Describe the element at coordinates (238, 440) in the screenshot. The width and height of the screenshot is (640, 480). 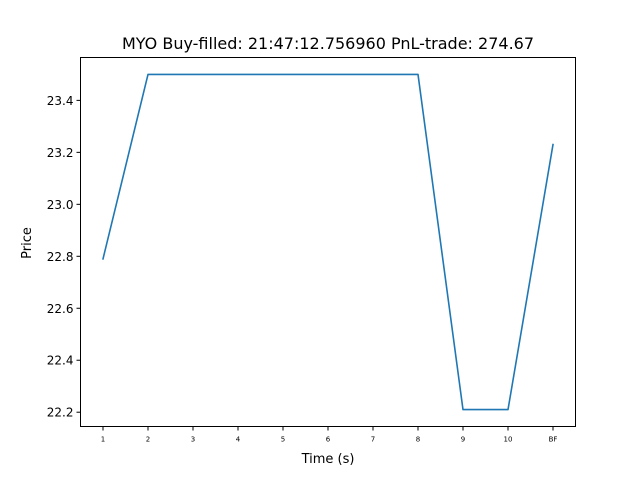
I see `x-tick-label: 4` at that location.